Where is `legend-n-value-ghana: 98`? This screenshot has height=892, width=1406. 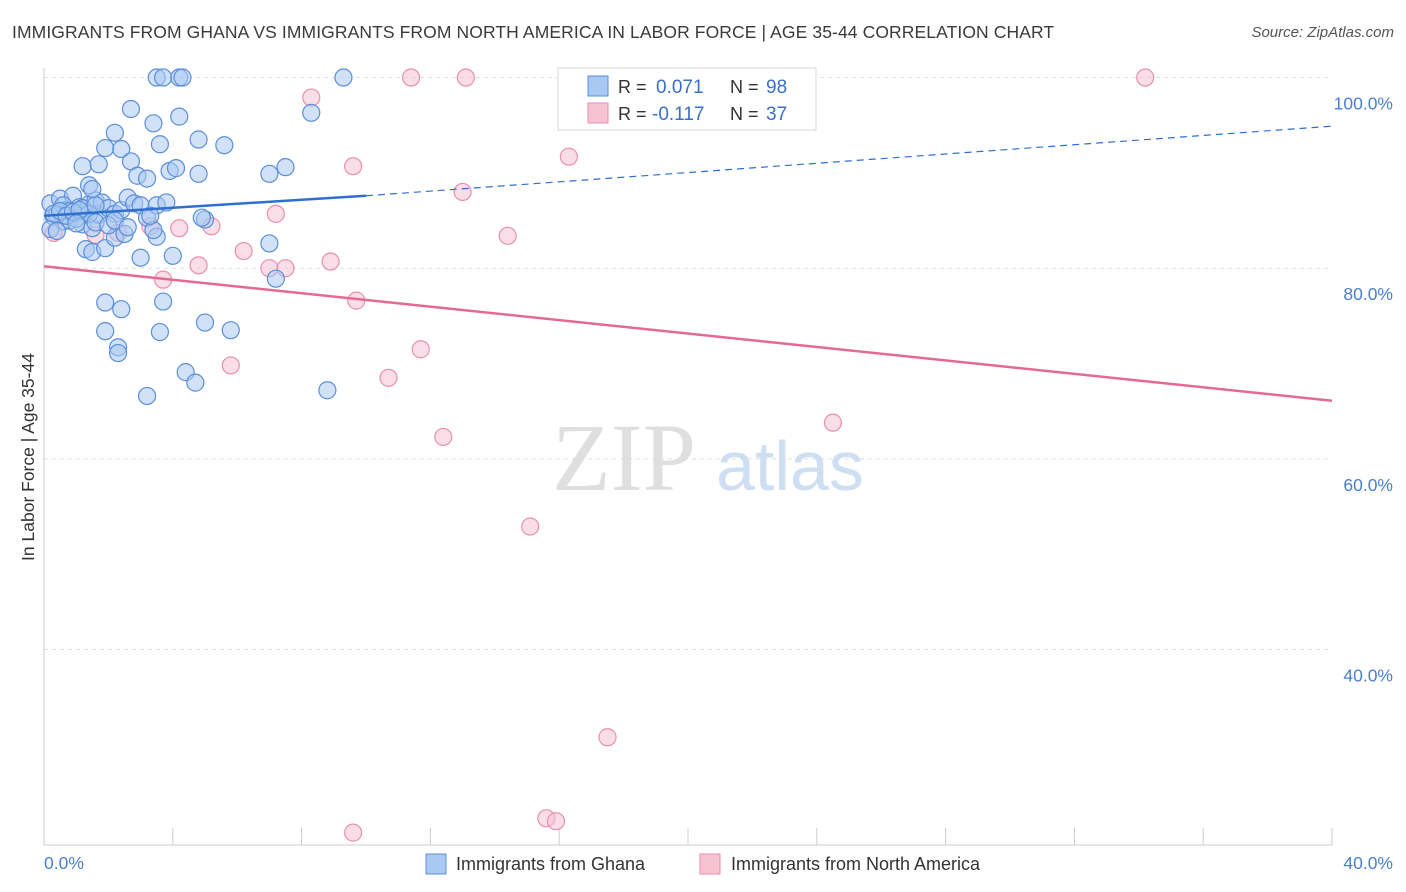
legend-n-value-ghana: 98 is located at coordinates (776, 87).